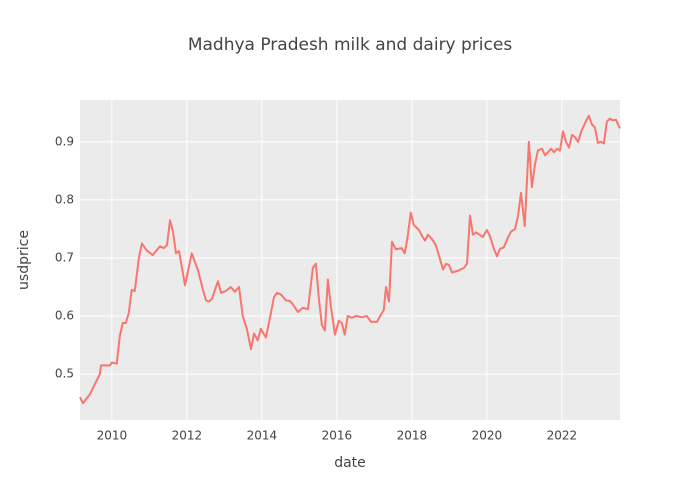 Image resolution: width=700 pixels, height=500 pixels. I want to click on y-tick-label: 0.9, so click(64, 141).